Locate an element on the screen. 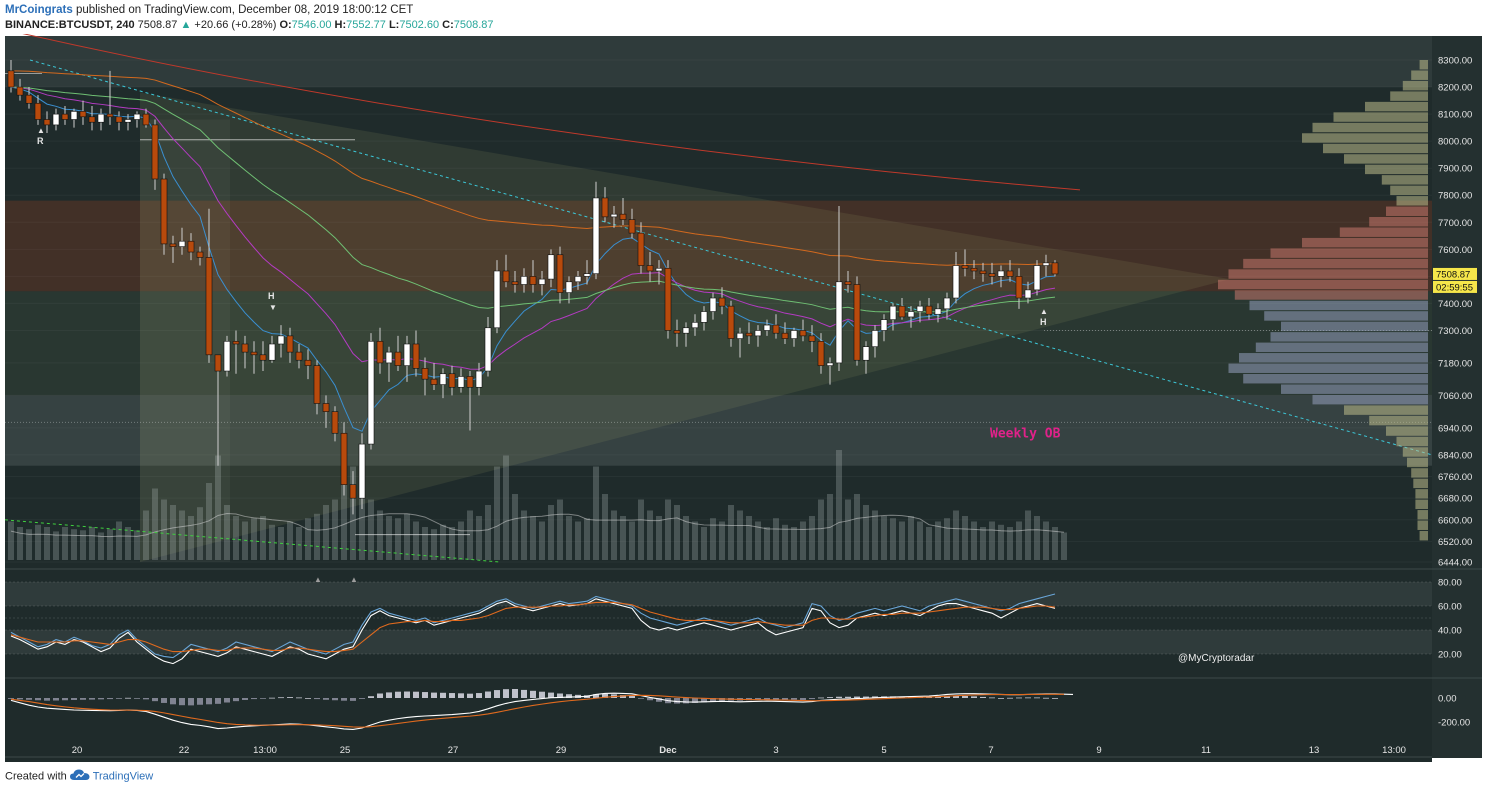 Image resolution: width=1488 pixels, height=790 pixels. tradingview-link: TradingView is located at coordinates (123, 776).